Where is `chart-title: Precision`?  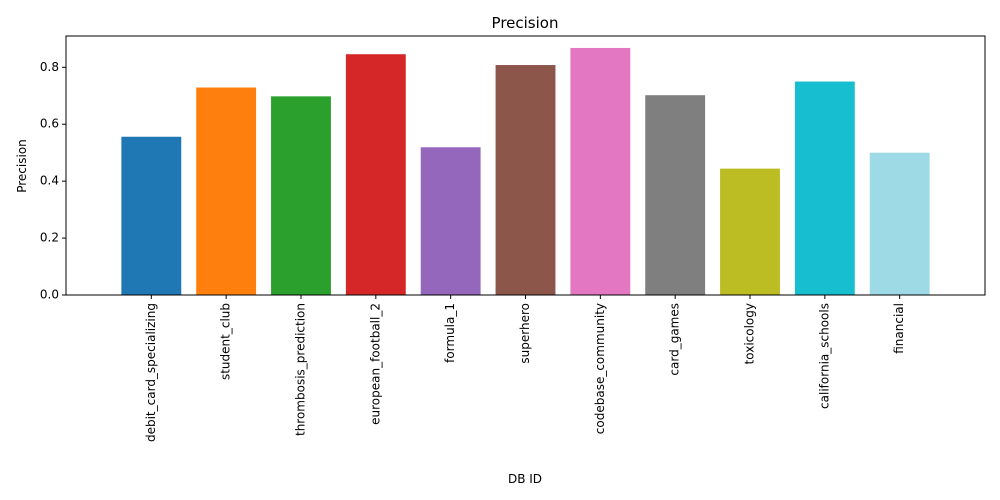
chart-title: Precision is located at coordinates (525, 23).